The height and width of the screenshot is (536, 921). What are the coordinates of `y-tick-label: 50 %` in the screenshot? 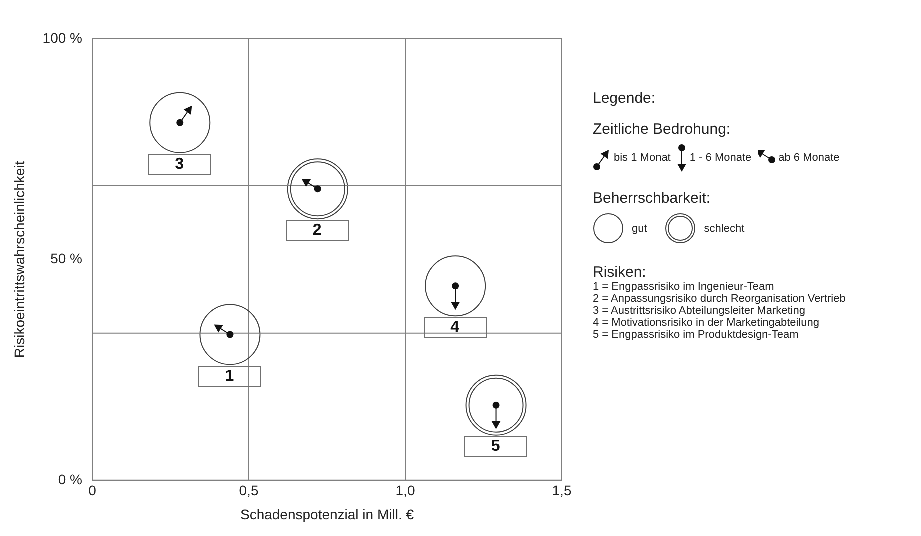 It's located at (66, 258).